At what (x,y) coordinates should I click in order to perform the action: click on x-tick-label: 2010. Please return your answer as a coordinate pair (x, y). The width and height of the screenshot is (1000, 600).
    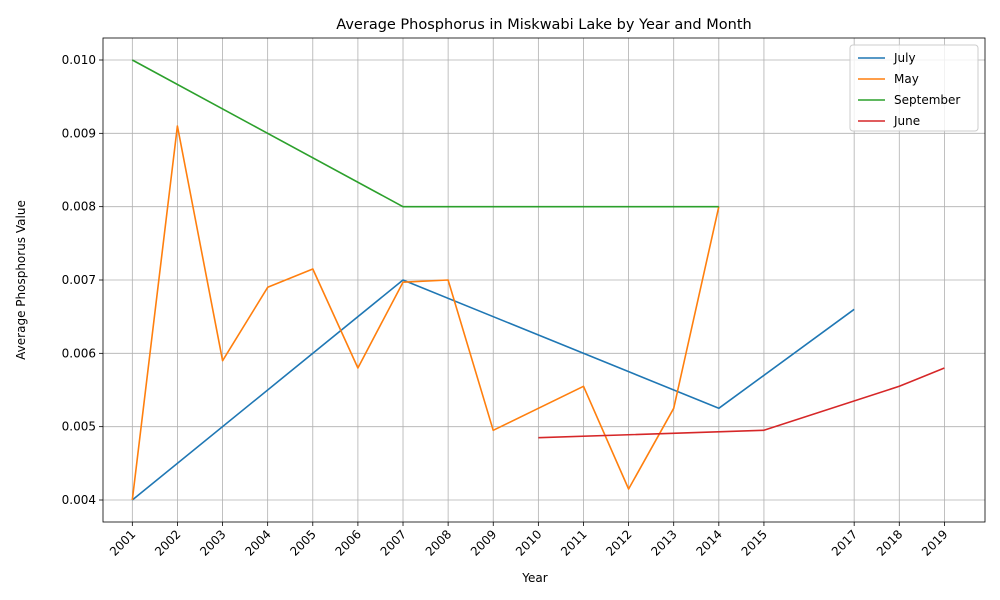
    Looking at the image, I should click on (528, 542).